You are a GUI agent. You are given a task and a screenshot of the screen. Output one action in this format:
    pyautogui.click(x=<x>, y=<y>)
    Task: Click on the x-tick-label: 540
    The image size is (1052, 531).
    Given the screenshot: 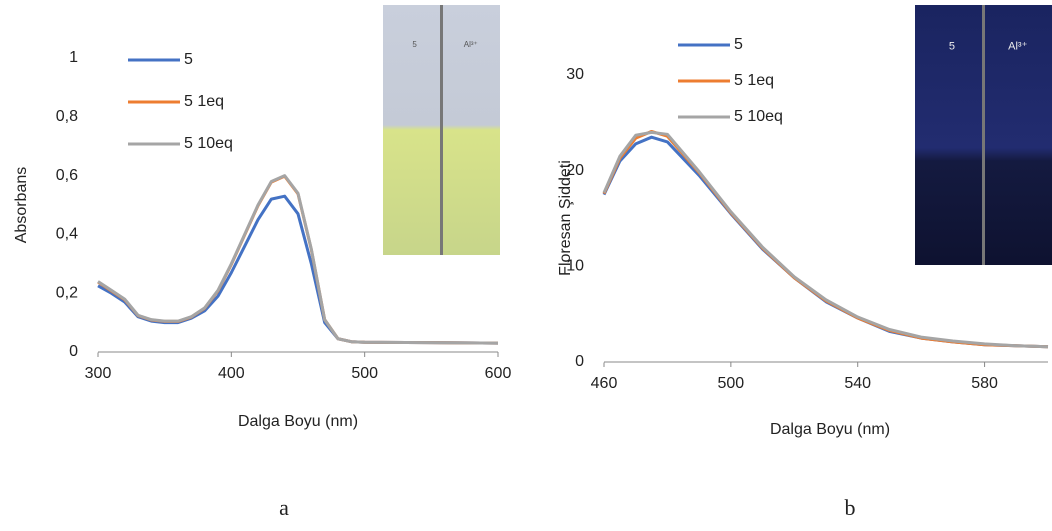 What is the action you would take?
    pyautogui.click(x=857, y=383)
    